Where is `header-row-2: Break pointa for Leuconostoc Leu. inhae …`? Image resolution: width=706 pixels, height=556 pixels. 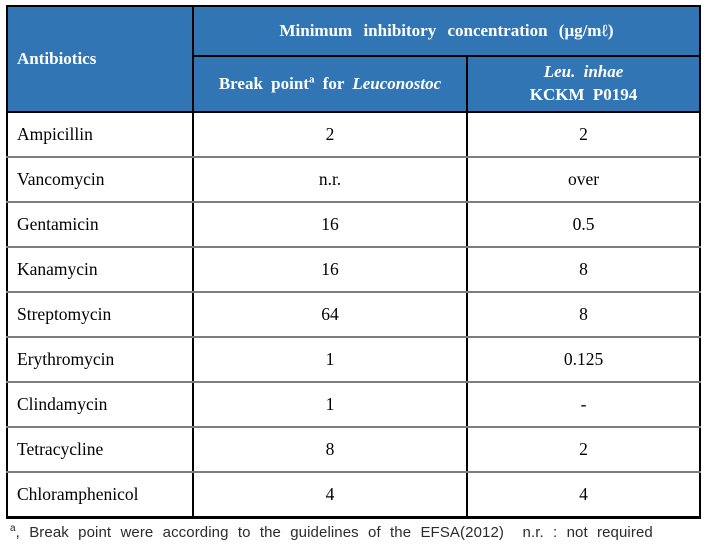
header-row-2: Break pointa for Leuconostoc Leu. inhae … is located at coordinates (354, 84).